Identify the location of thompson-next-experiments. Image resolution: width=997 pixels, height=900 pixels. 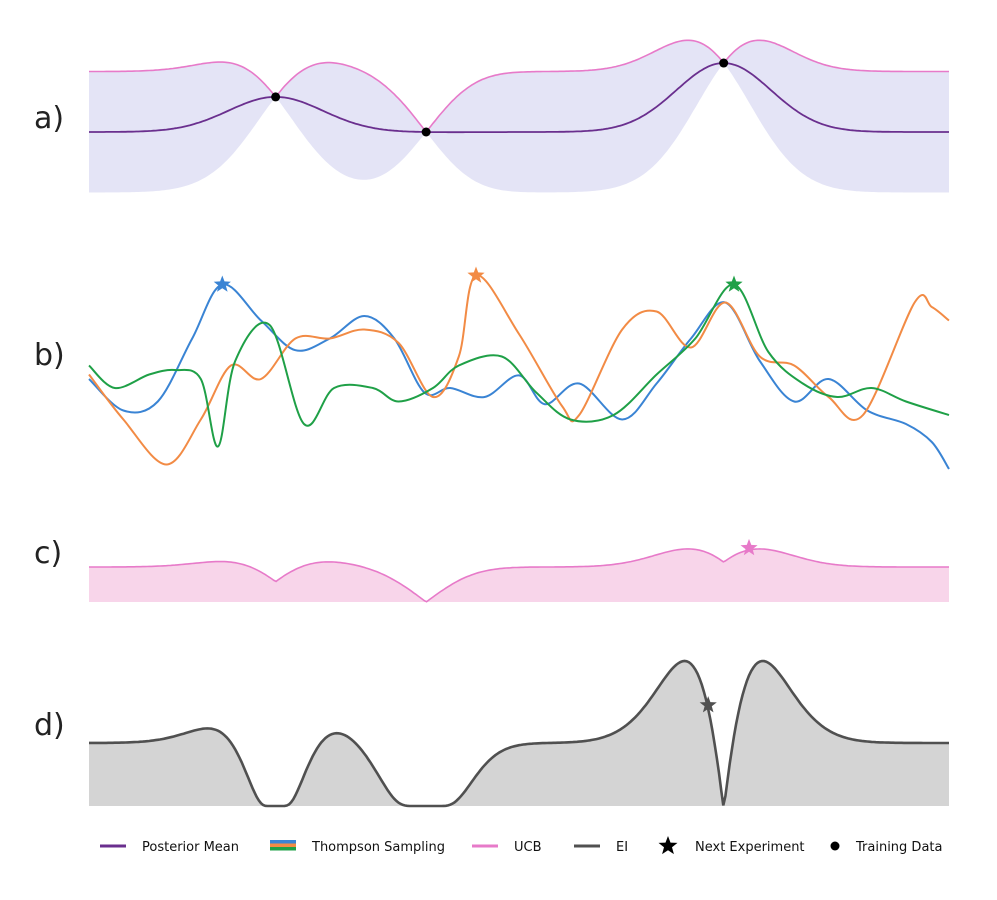
(478, 279).